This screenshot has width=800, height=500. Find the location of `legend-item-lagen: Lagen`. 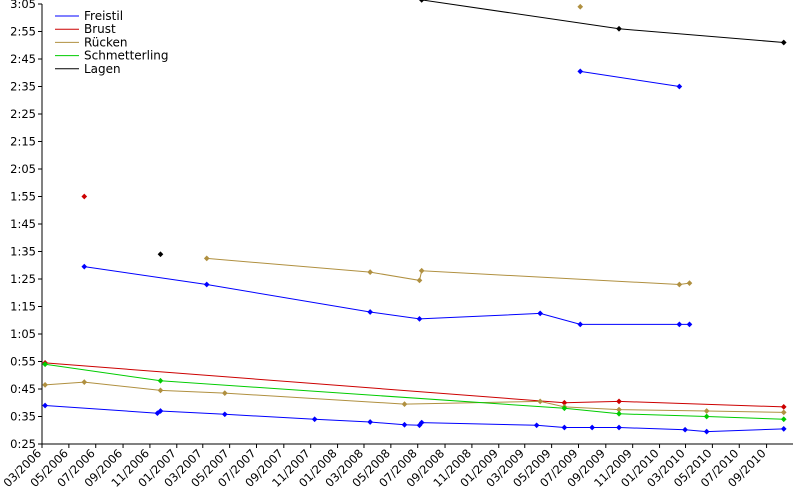

legend-item-lagen: Lagen is located at coordinates (88, 69).